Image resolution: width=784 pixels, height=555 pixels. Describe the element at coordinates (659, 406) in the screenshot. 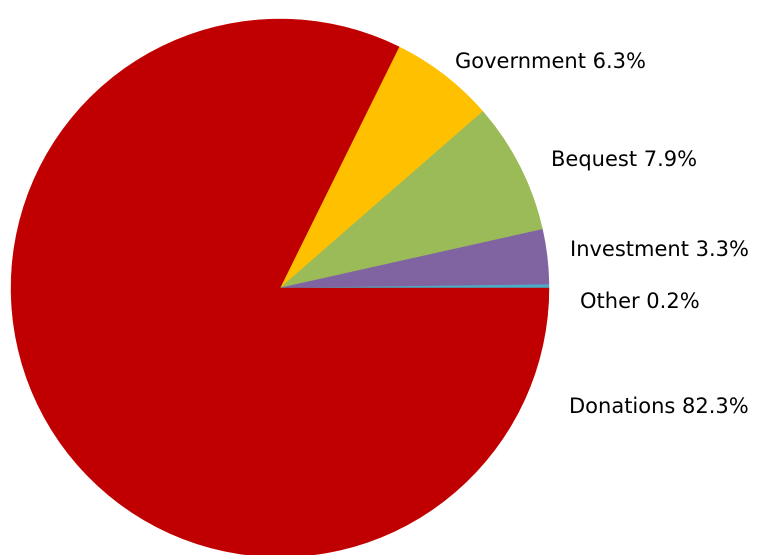

I see `data-label-donations: Donations 82.3%` at that location.